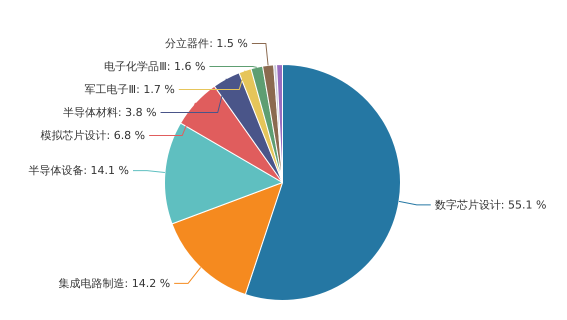 The image size is (567, 320). I want to click on slice-label: 数字芯片设计: 55.1 %, so click(490, 205).